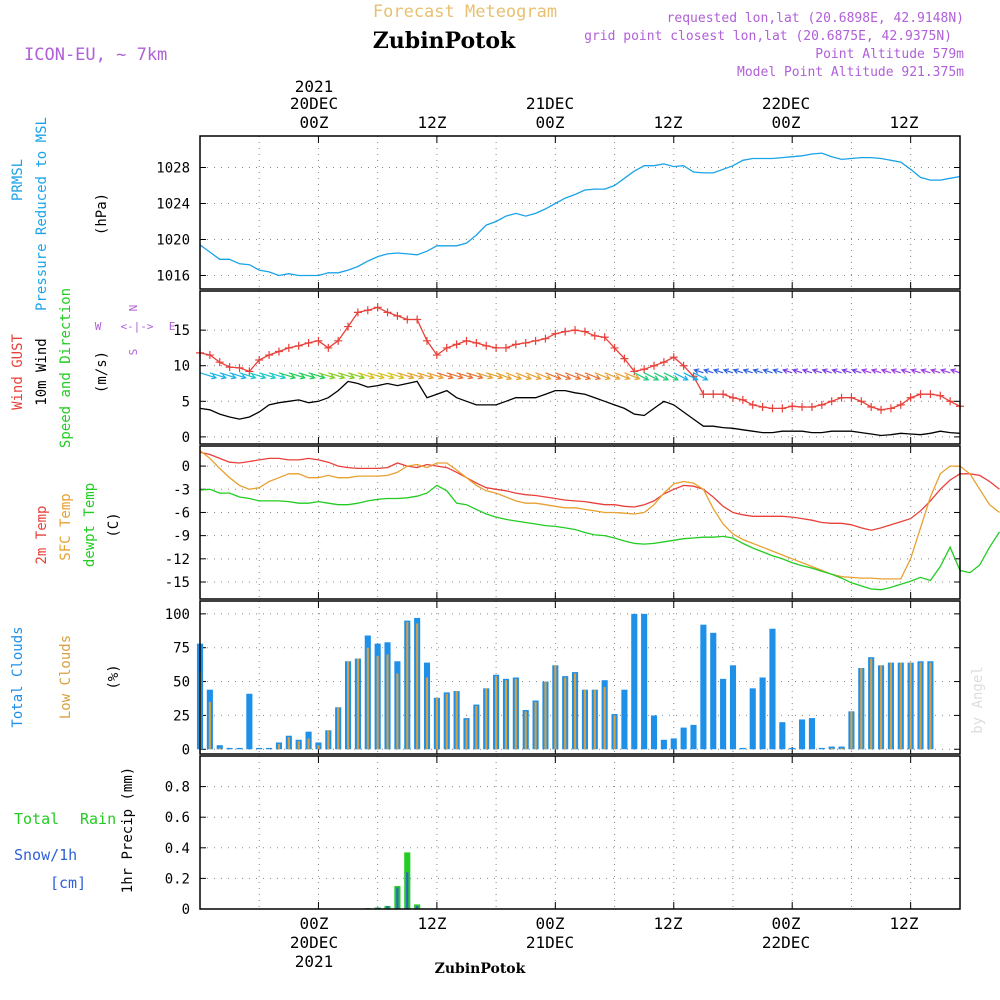  What do you see at coordinates (314, 122) in the screenshot?
I see `top-hour-label: 00Z` at bounding box center [314, 122].